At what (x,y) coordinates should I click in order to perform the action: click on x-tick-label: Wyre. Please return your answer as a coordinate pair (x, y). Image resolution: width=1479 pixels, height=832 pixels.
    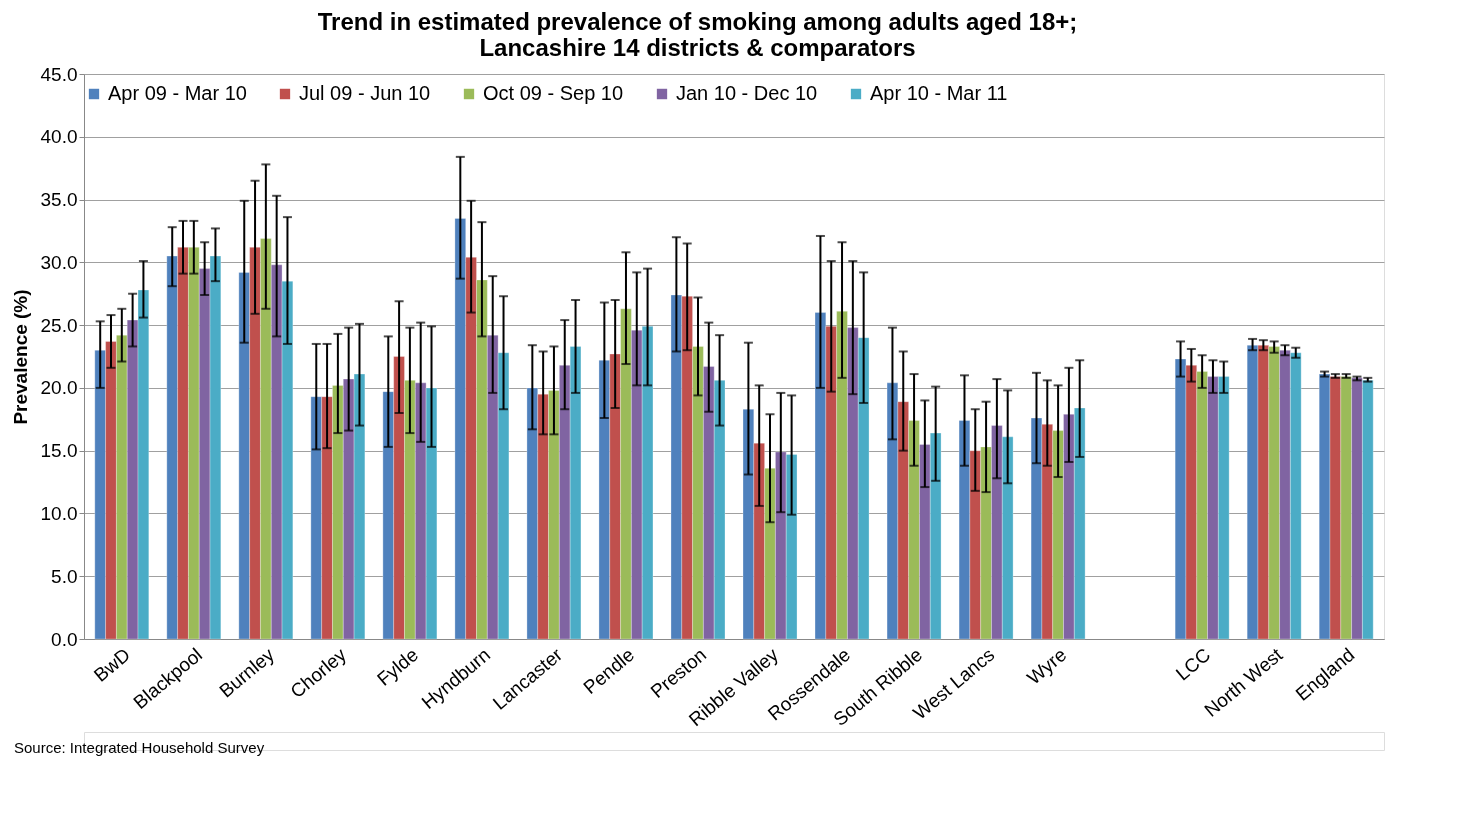
    Looking at the image, I should click on (1046, 666).